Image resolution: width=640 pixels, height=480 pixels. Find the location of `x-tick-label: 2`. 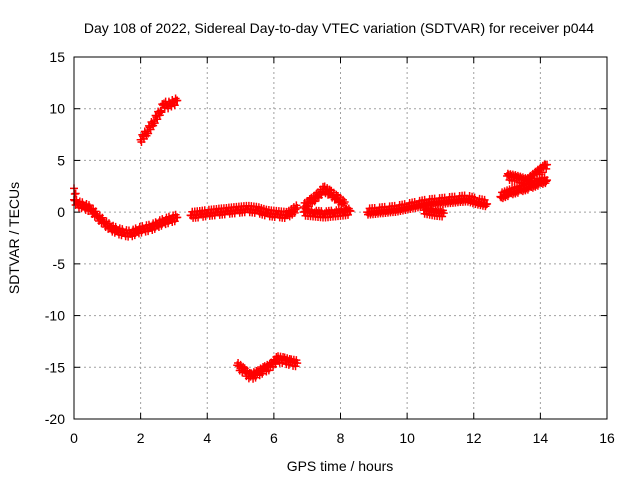

x-tick-label: 2 is located at coordinates (141, 438).